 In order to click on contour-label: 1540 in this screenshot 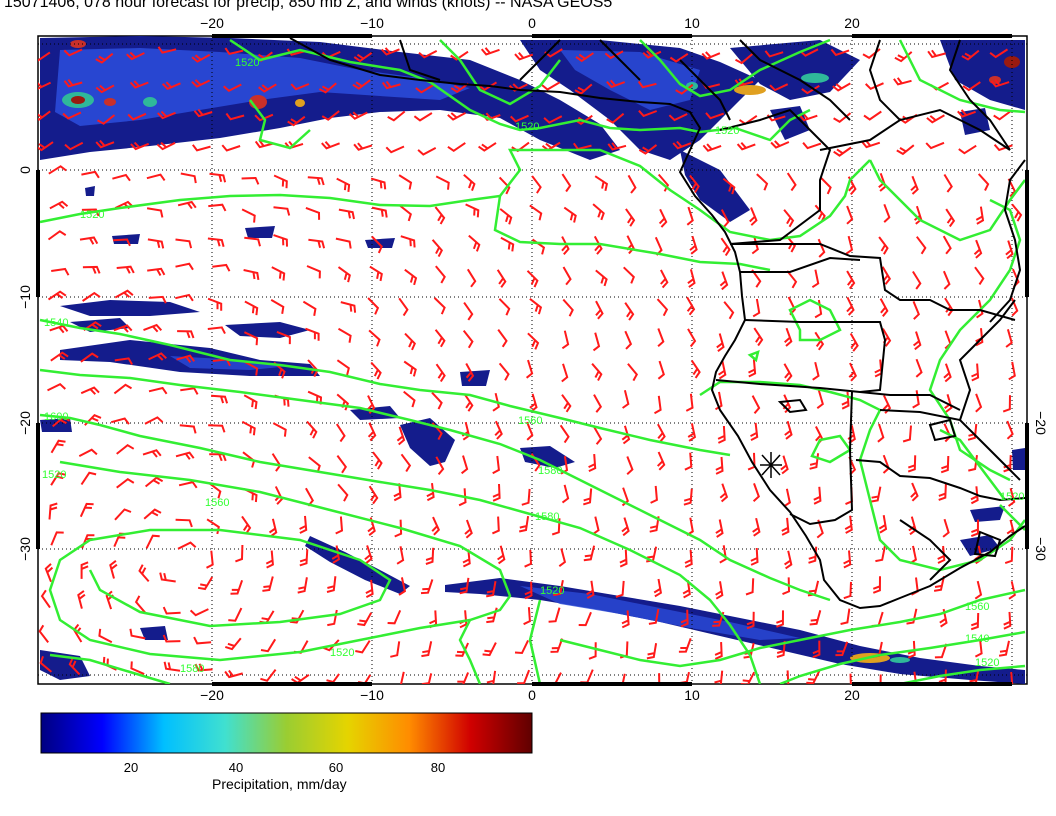, I will do `click(977, 639)`.